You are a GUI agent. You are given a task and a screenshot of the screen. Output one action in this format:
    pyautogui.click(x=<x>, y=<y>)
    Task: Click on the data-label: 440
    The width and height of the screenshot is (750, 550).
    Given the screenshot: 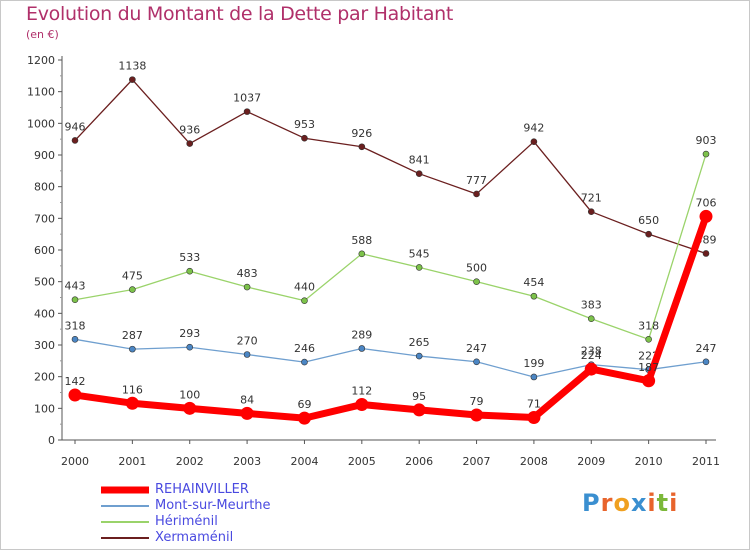 What is the action you would take?
    pyautogui.click(x=304, y=287)
    